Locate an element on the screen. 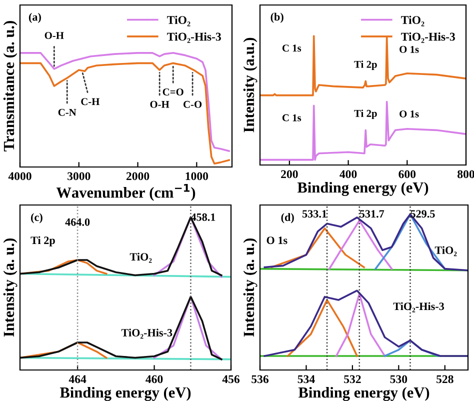  ref-line-label: 529.5 is located at coordinates (422, 214).